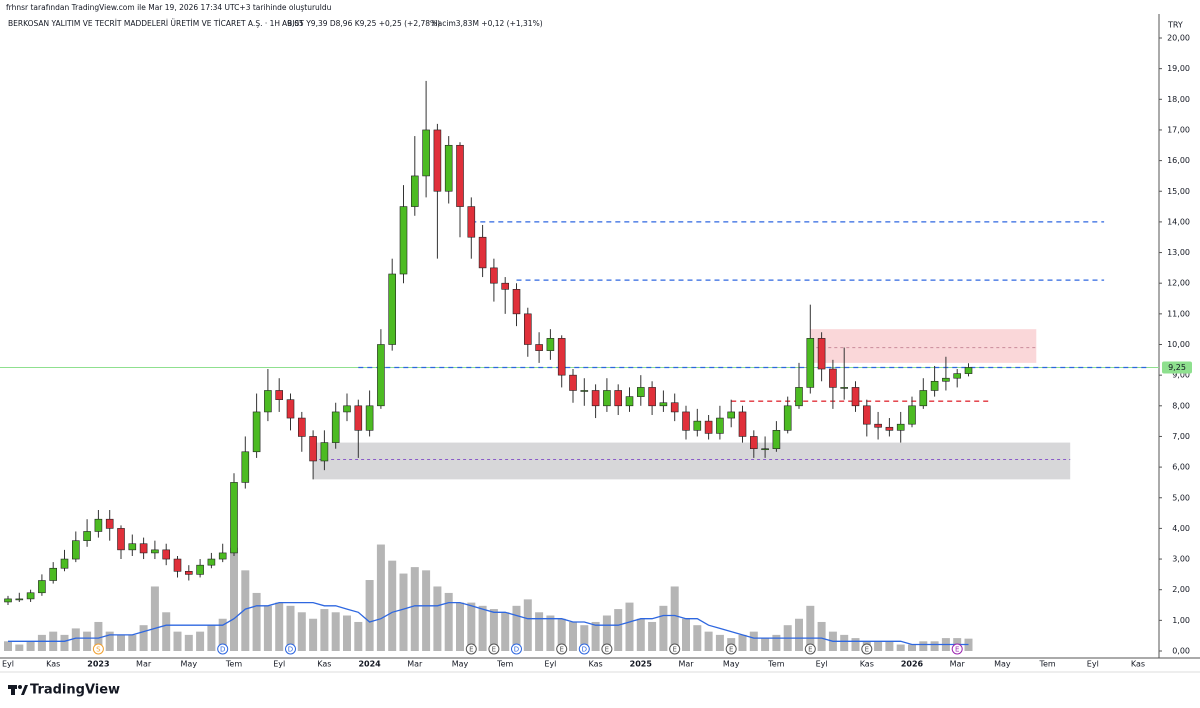  I want to click on y-tick-label: 6,00, so click(1181, 467).